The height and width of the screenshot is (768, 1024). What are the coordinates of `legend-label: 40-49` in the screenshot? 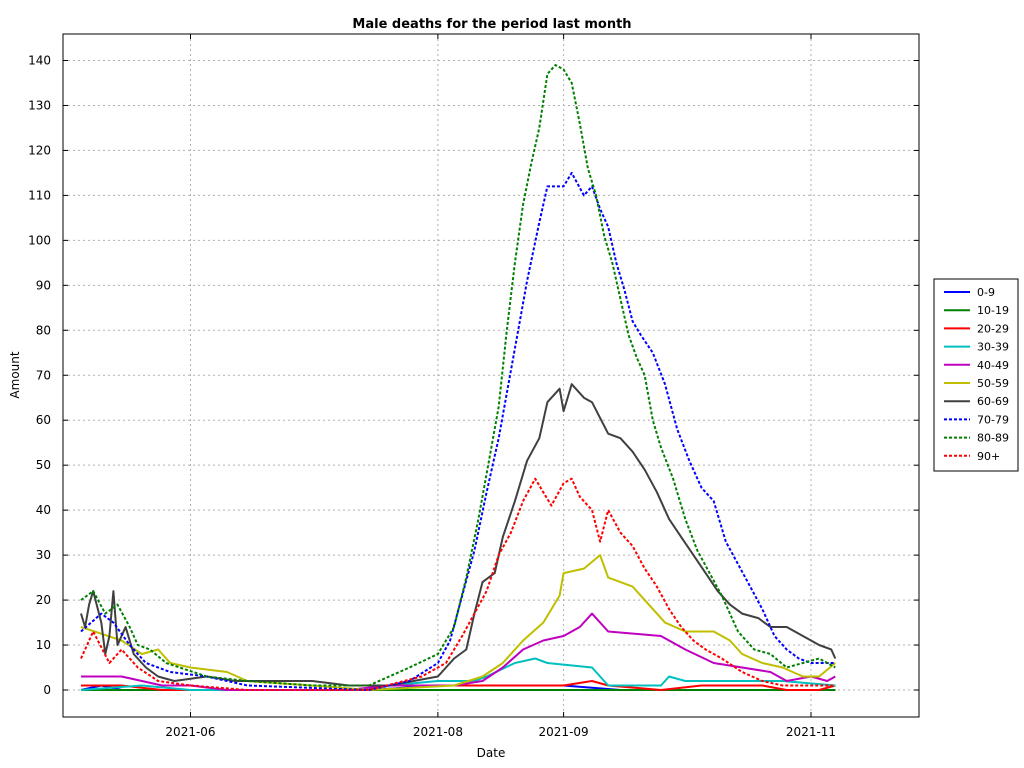 It's located at (993, 365).